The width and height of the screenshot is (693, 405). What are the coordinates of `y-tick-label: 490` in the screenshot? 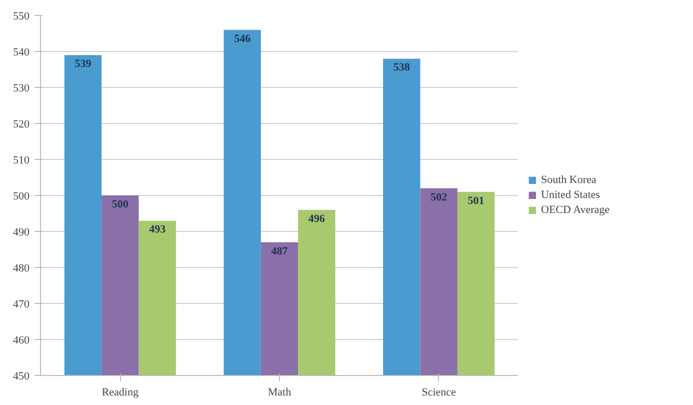 It's located at (21, 232).